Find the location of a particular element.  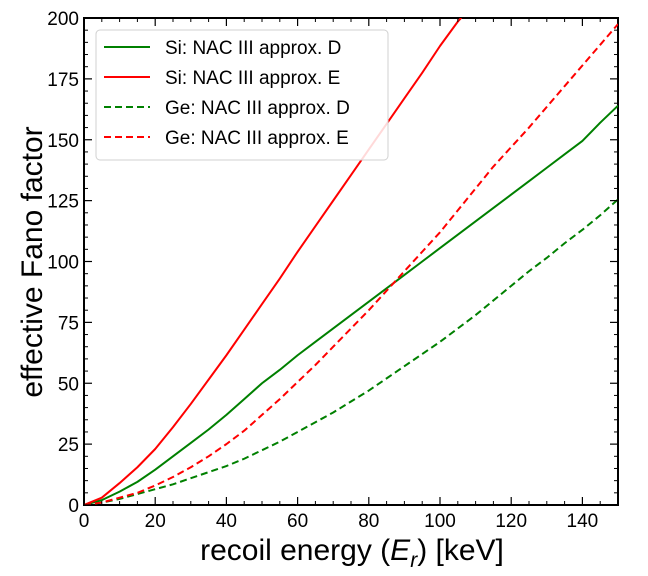

x-tick-label: 80 is located at coordinates (368, 521).